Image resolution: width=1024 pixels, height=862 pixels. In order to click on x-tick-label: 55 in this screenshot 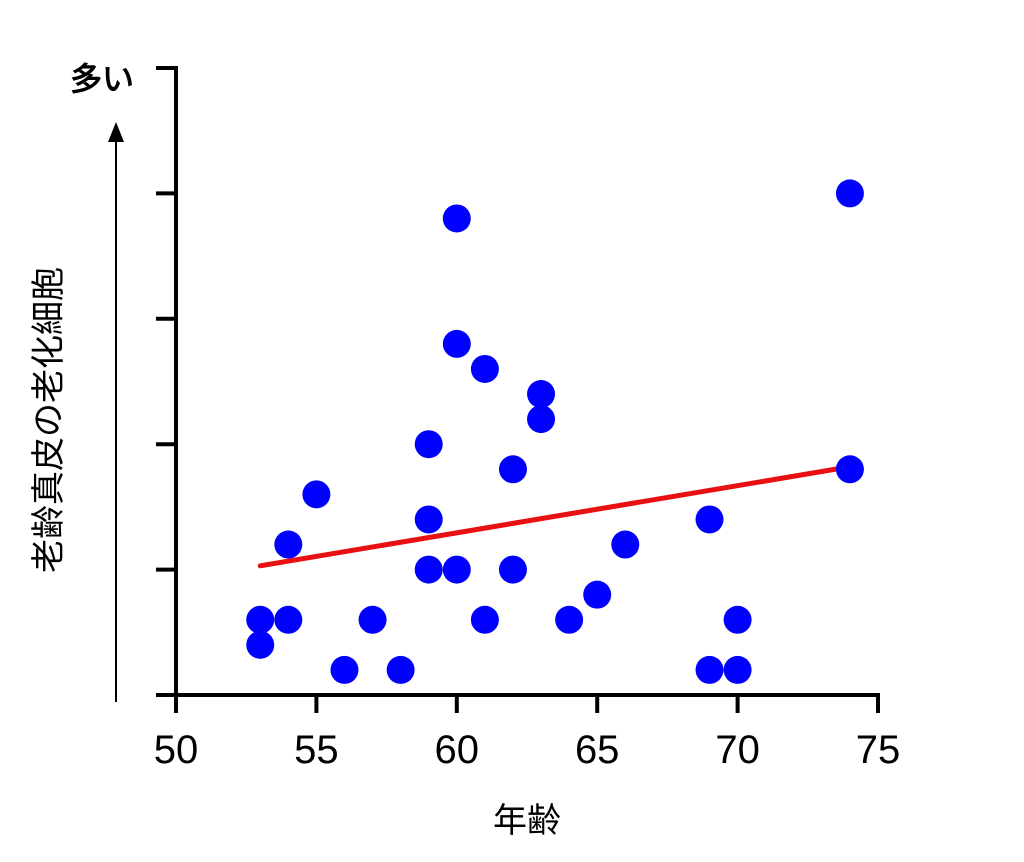, I will do `click(316, 750)`.